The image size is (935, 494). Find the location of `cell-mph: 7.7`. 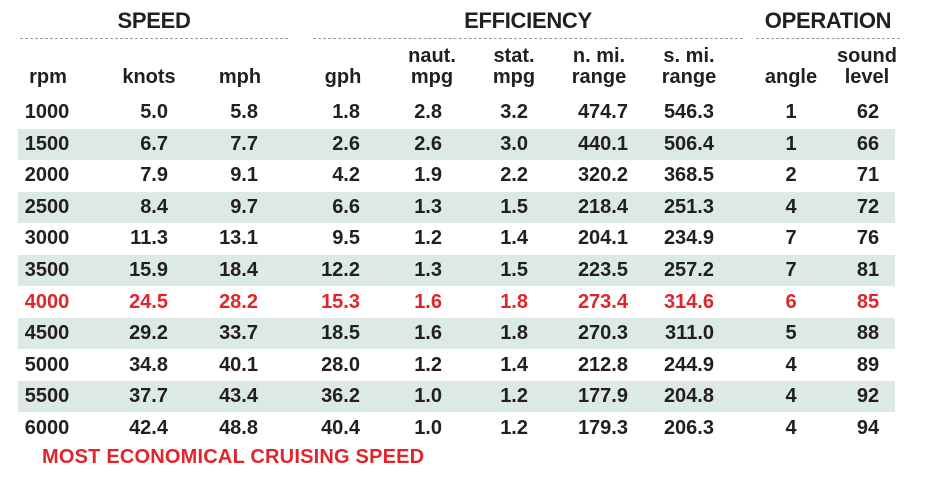

cell-mph: 7.7 is located at coordinates (244, 143).